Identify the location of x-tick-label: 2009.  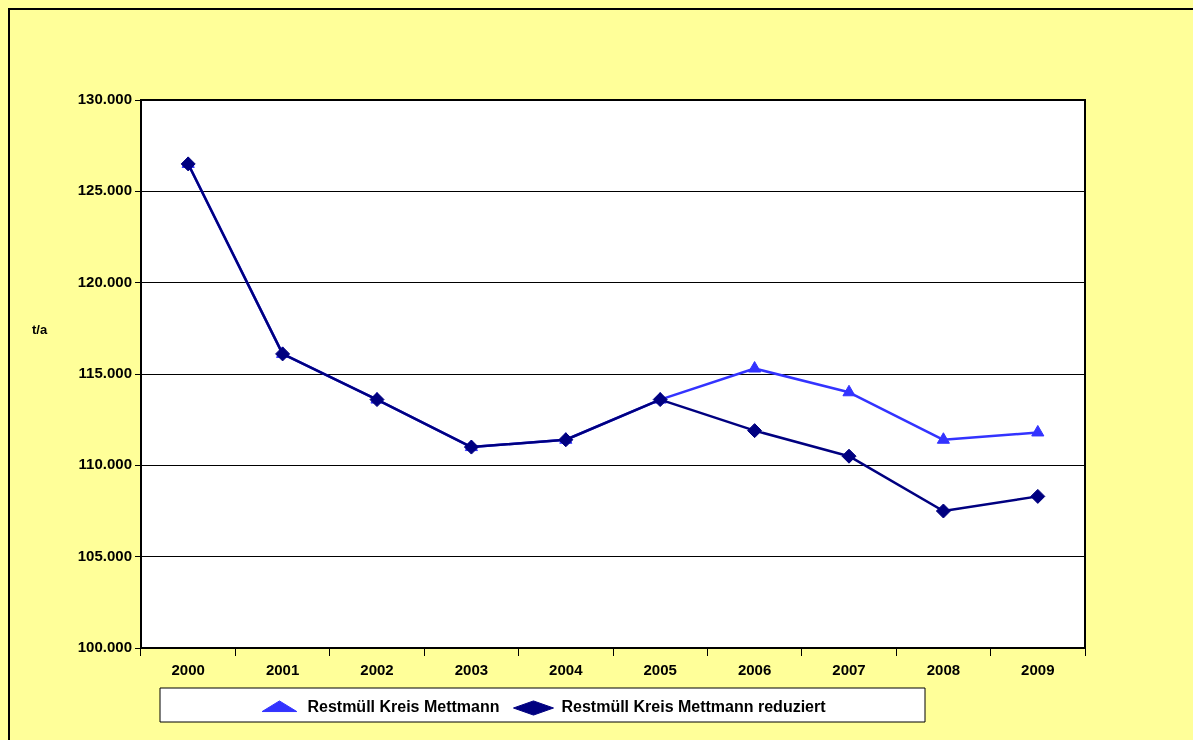
(1038, 670).